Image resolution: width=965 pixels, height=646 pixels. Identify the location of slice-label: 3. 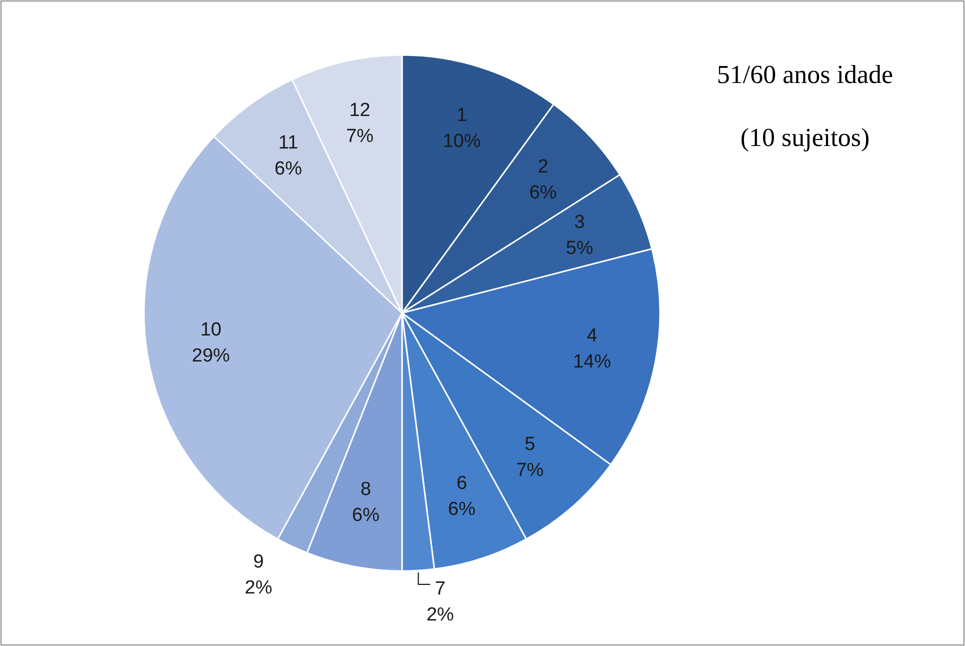
(579, 223).